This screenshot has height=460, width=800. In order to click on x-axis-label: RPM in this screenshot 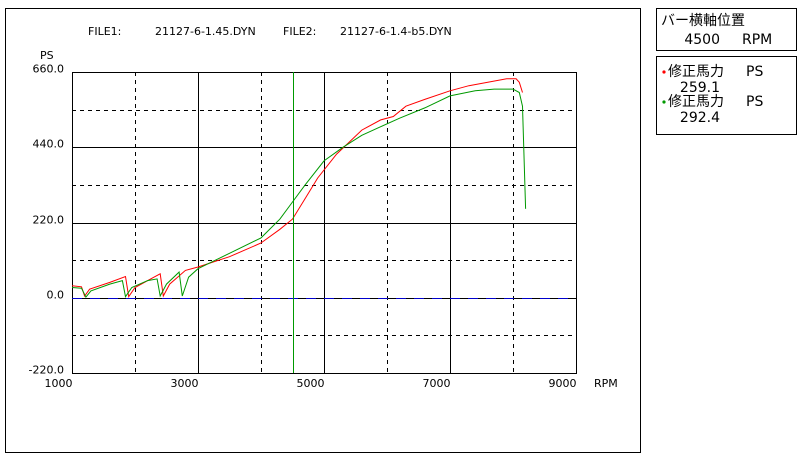, I will do `click(606, 383)`.